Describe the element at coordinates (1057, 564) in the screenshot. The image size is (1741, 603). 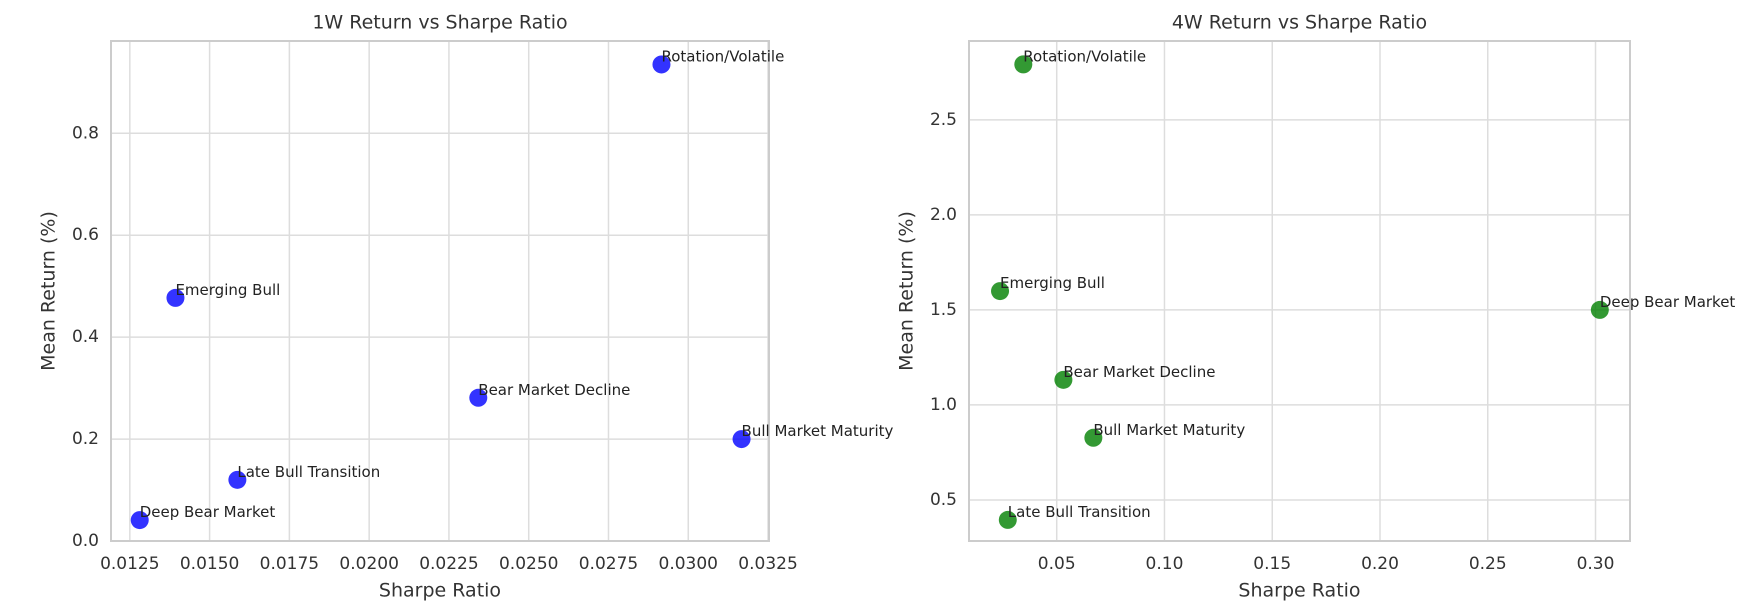
I see `x-tick-label: 0.05` at that location.